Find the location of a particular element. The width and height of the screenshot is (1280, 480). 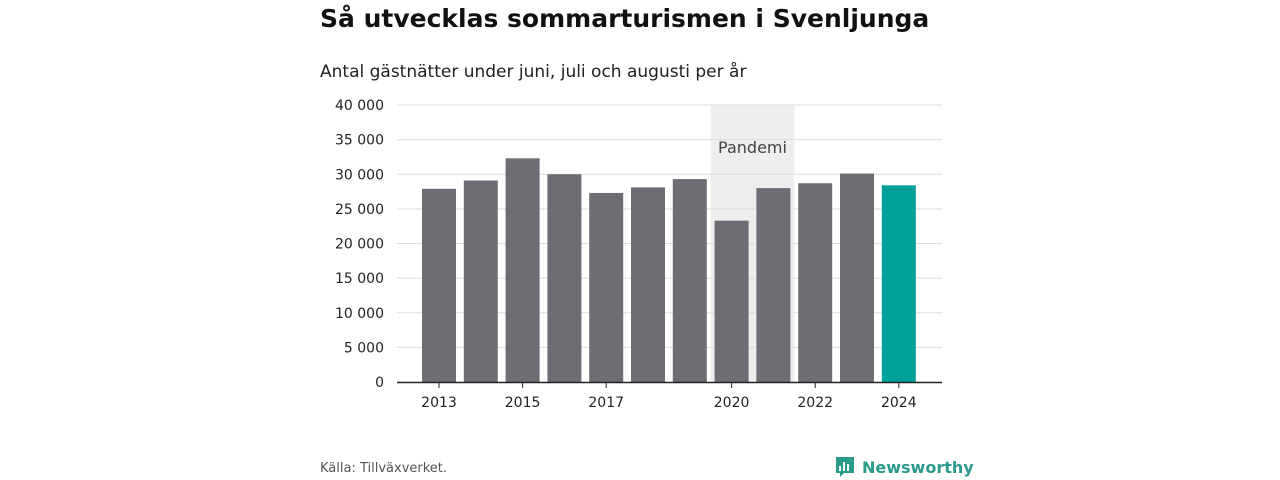

y-tick-label: 25 000 is located at coordinates (359, 210).